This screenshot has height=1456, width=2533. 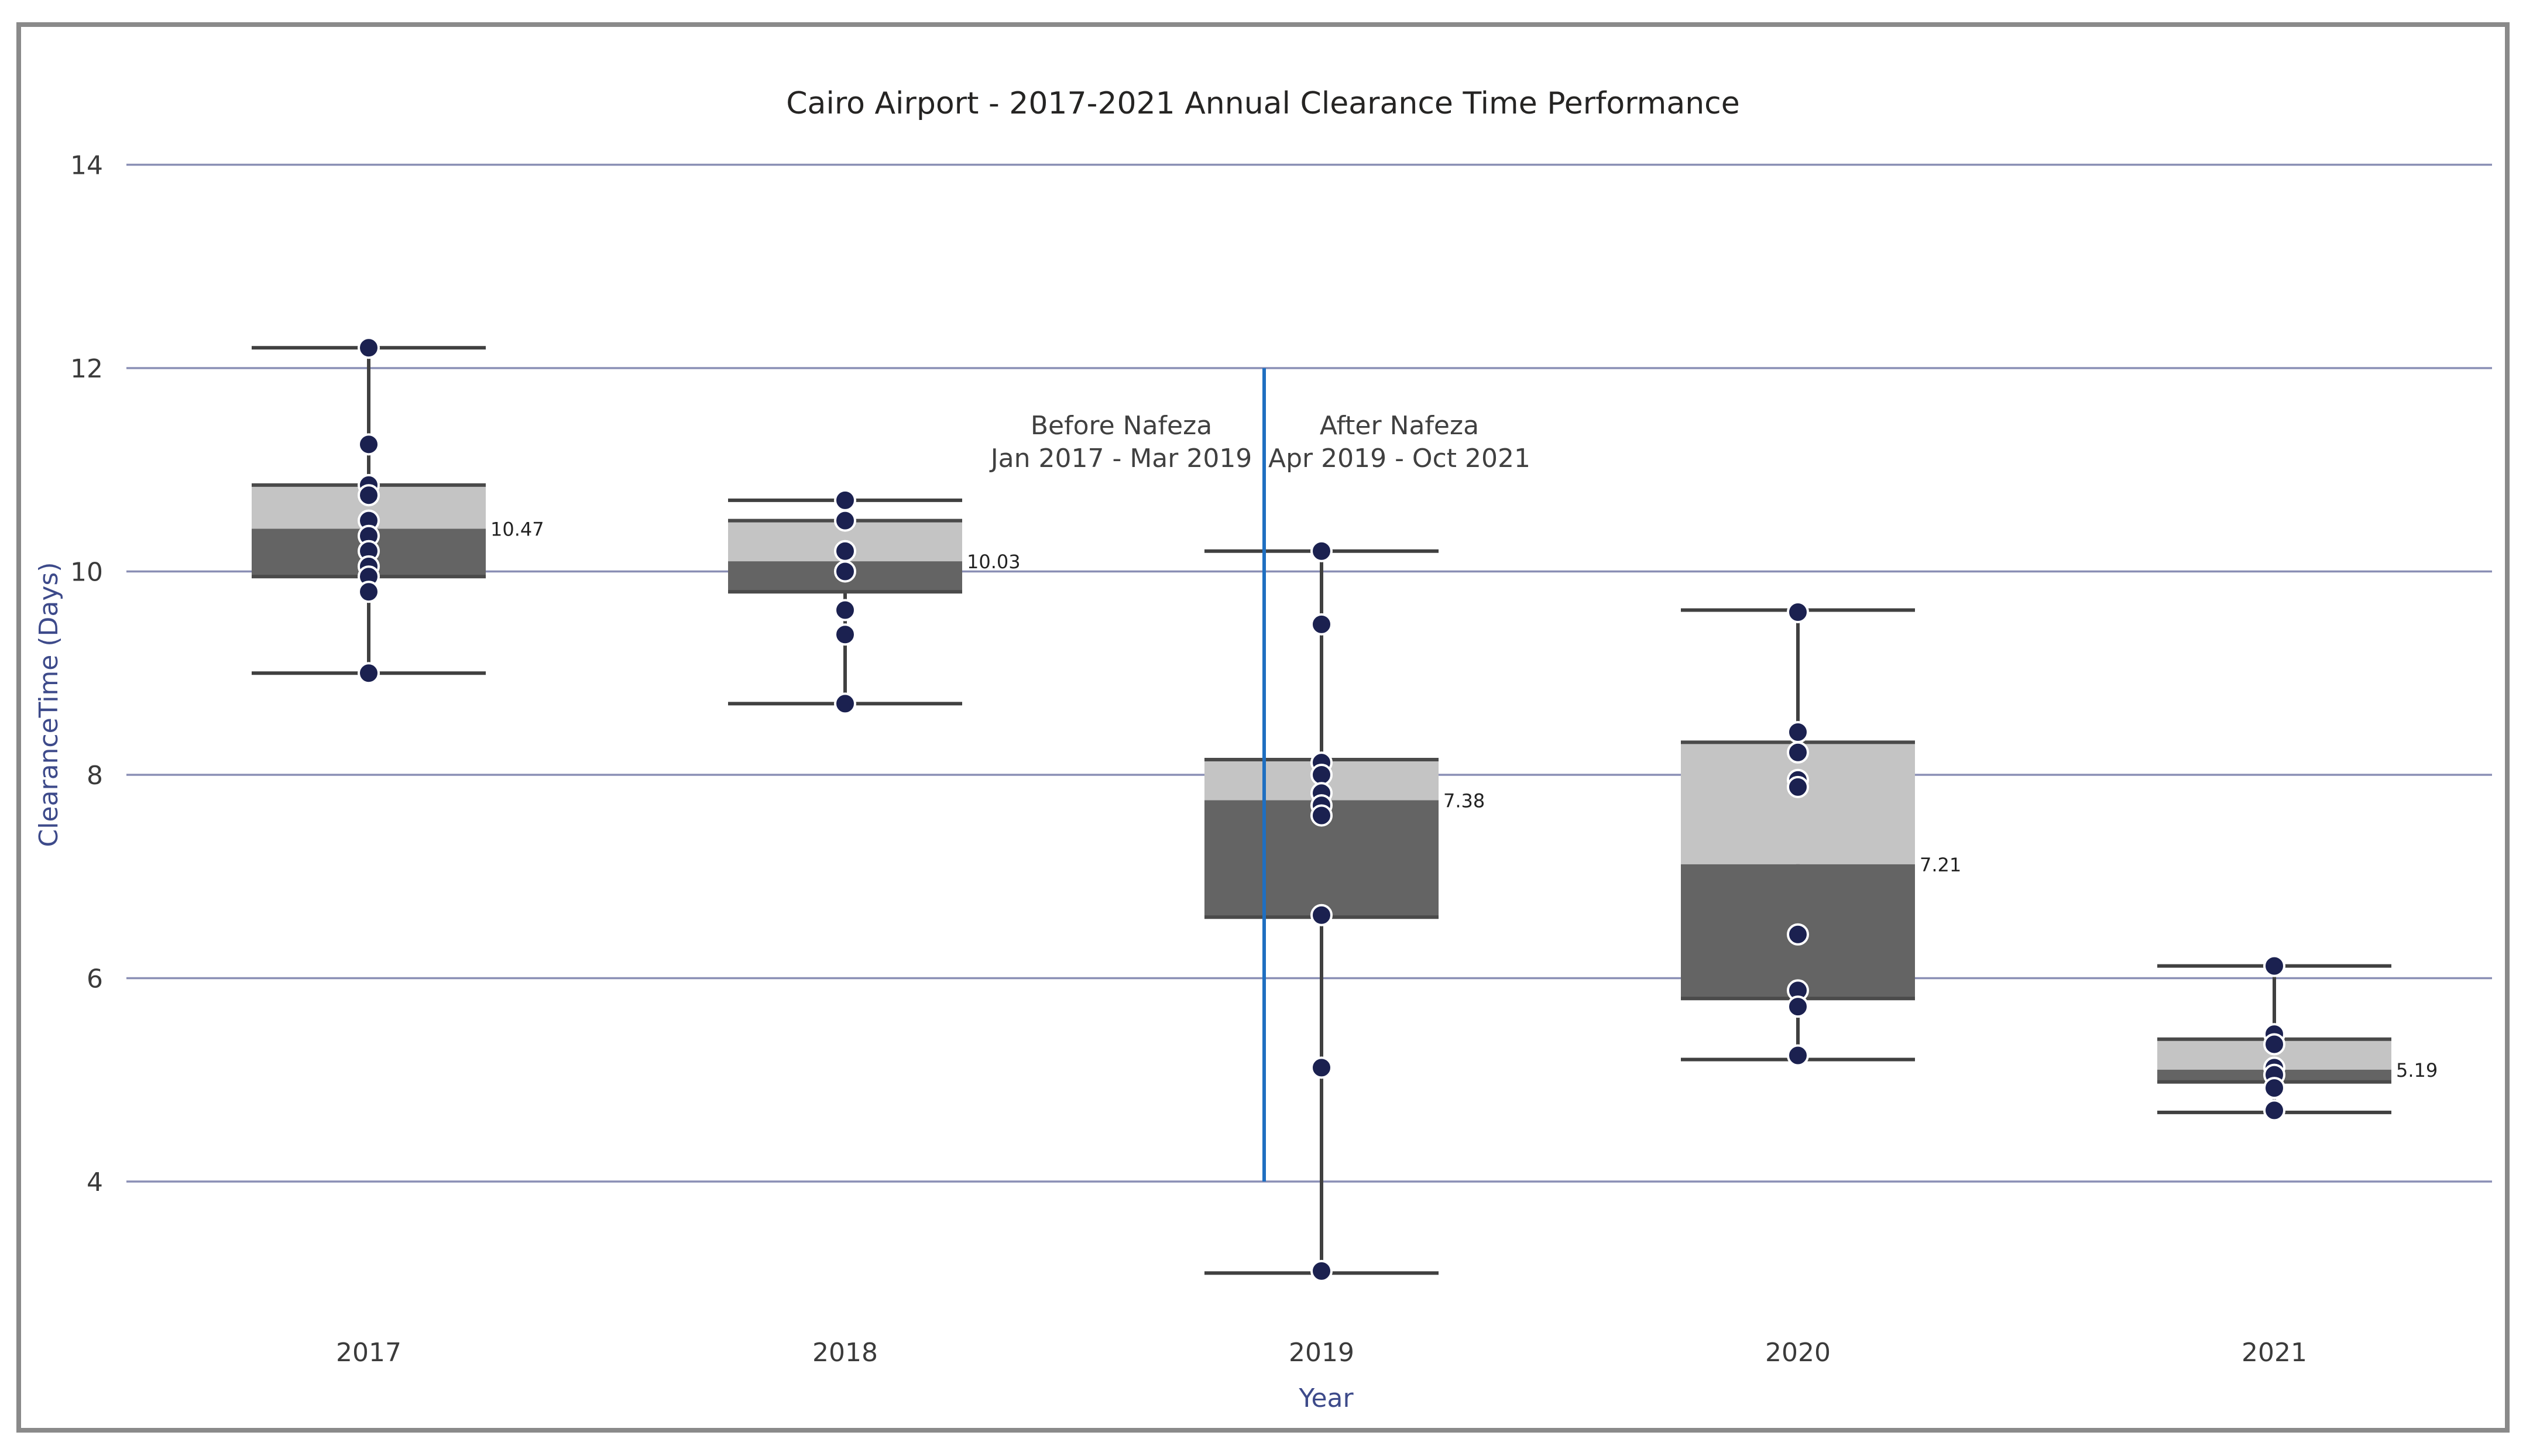 I want to click on y-axis-title: ClearanceTime (Days), so click(x=49, y=704).